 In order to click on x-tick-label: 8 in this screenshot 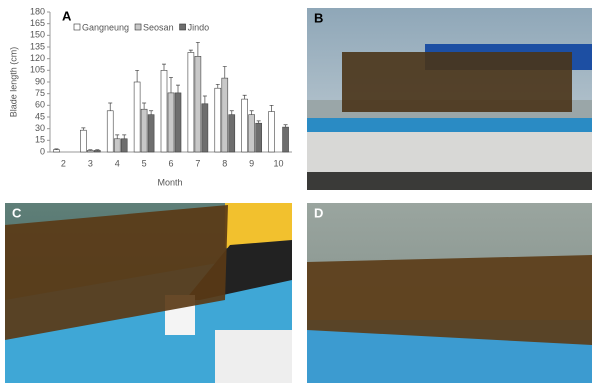, I will do `click(224, 163)`.